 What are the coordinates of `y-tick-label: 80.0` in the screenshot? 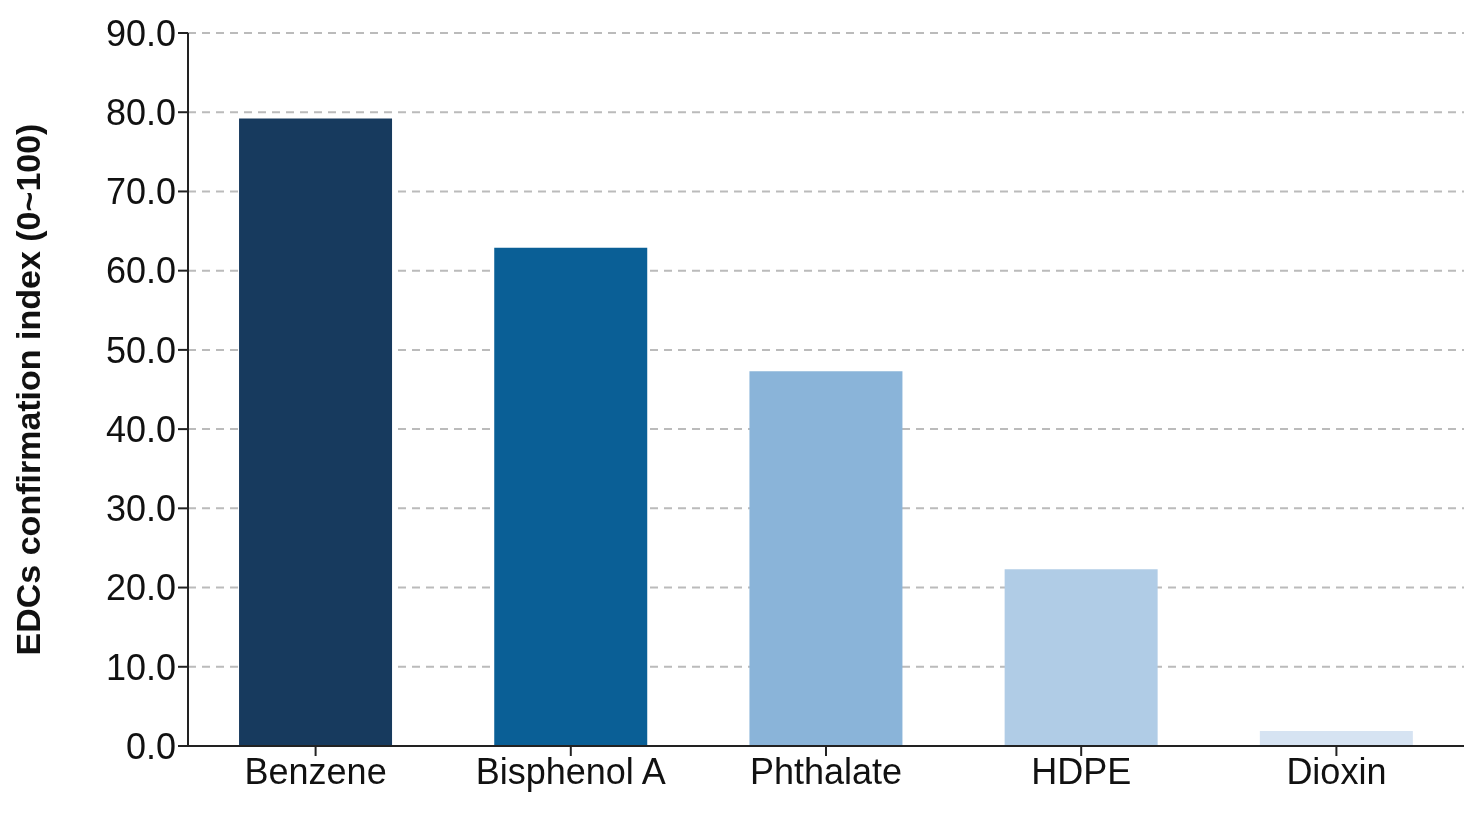 It's located at (140, 112).